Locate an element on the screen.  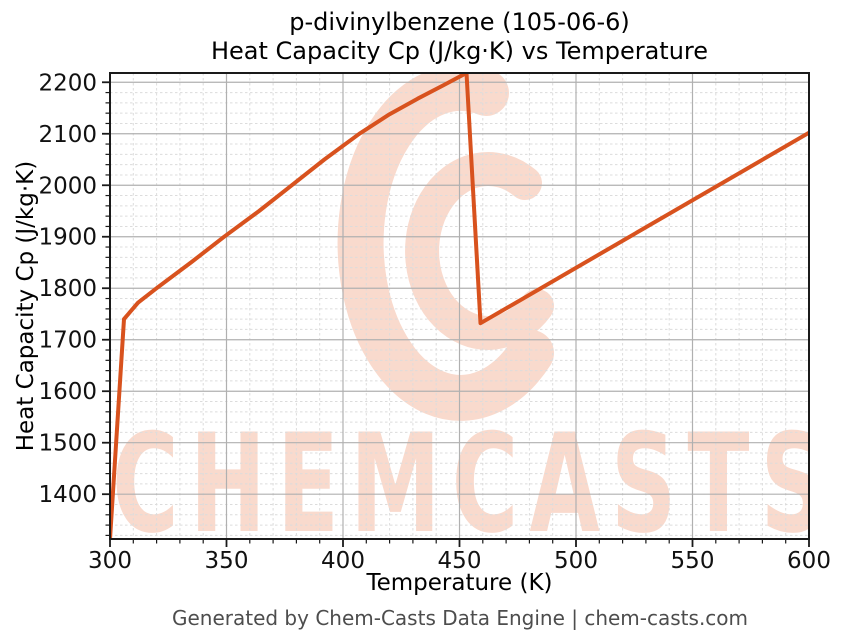
x-tick-label: 550 is located at coordinates (693, 561).